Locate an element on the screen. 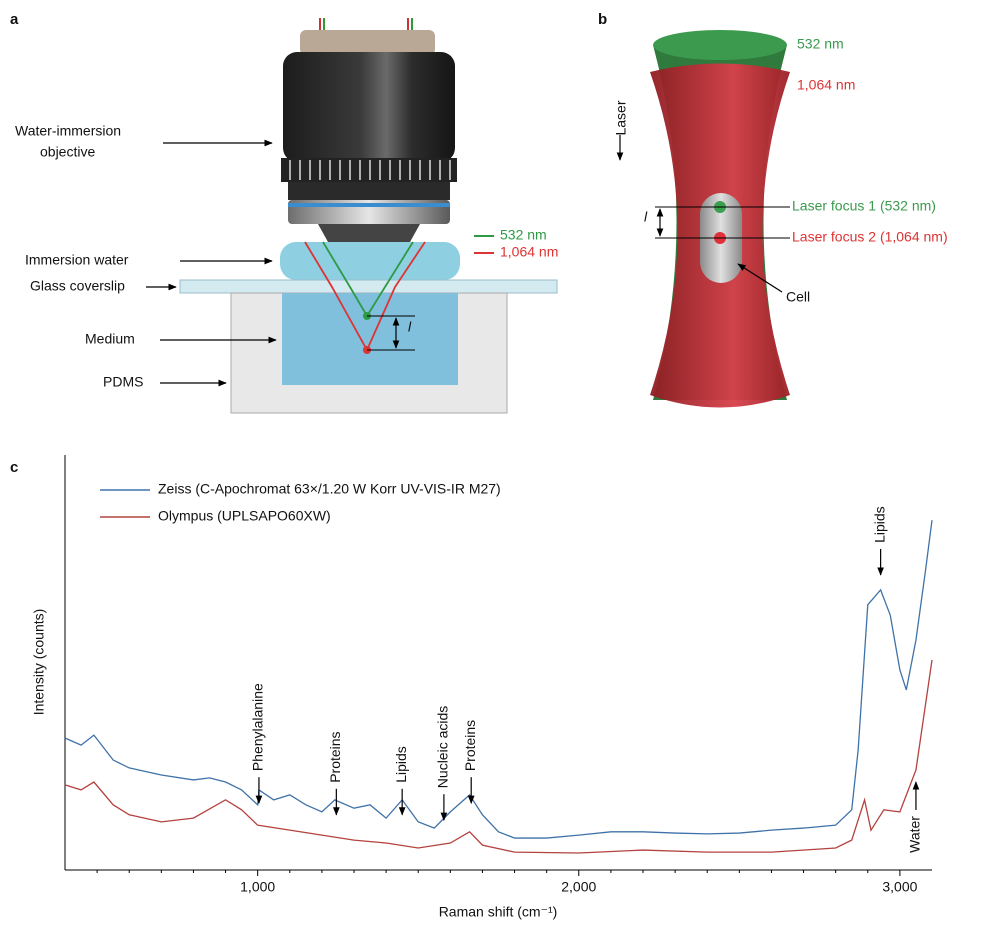 Image resolution: width=985 pixels, height=931 pixels. medium-label: Medium is located at coordinates (110, 339).